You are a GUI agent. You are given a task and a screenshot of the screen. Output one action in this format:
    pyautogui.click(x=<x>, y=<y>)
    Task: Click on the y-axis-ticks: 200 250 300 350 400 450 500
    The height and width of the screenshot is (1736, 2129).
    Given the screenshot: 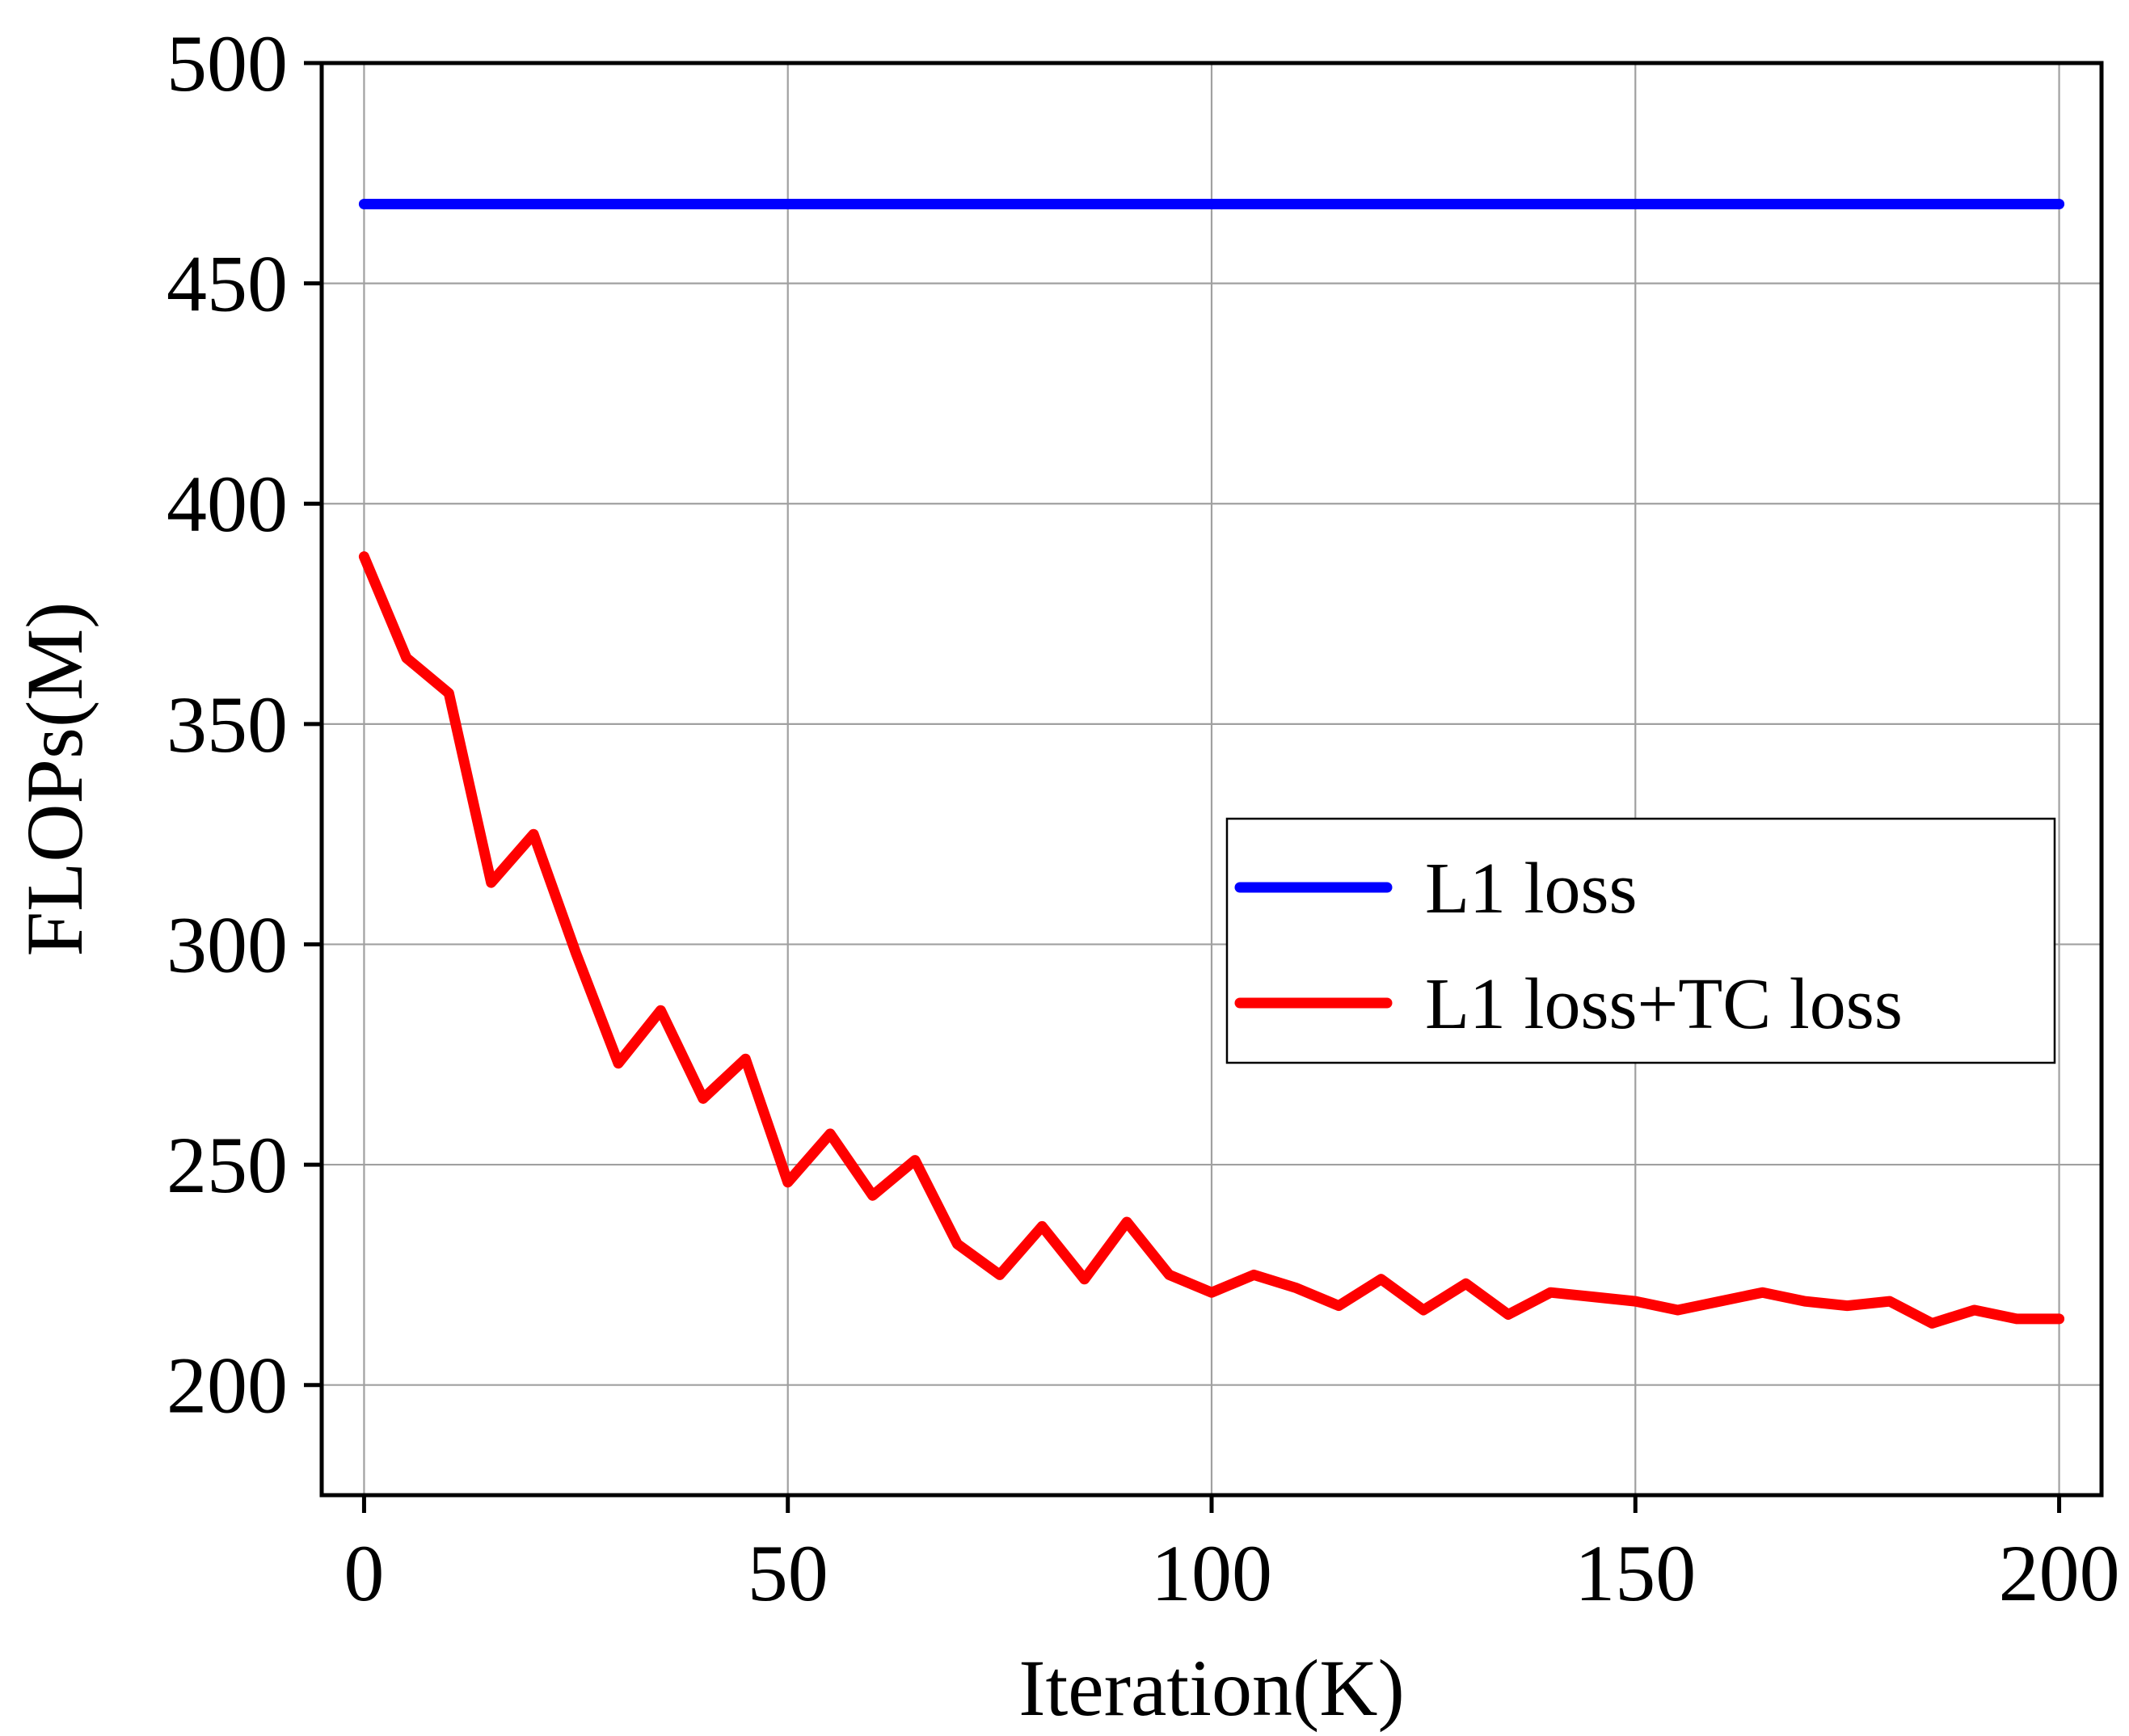 What is the action you would take?
    pyautogui.click(x=244, y=725)
    